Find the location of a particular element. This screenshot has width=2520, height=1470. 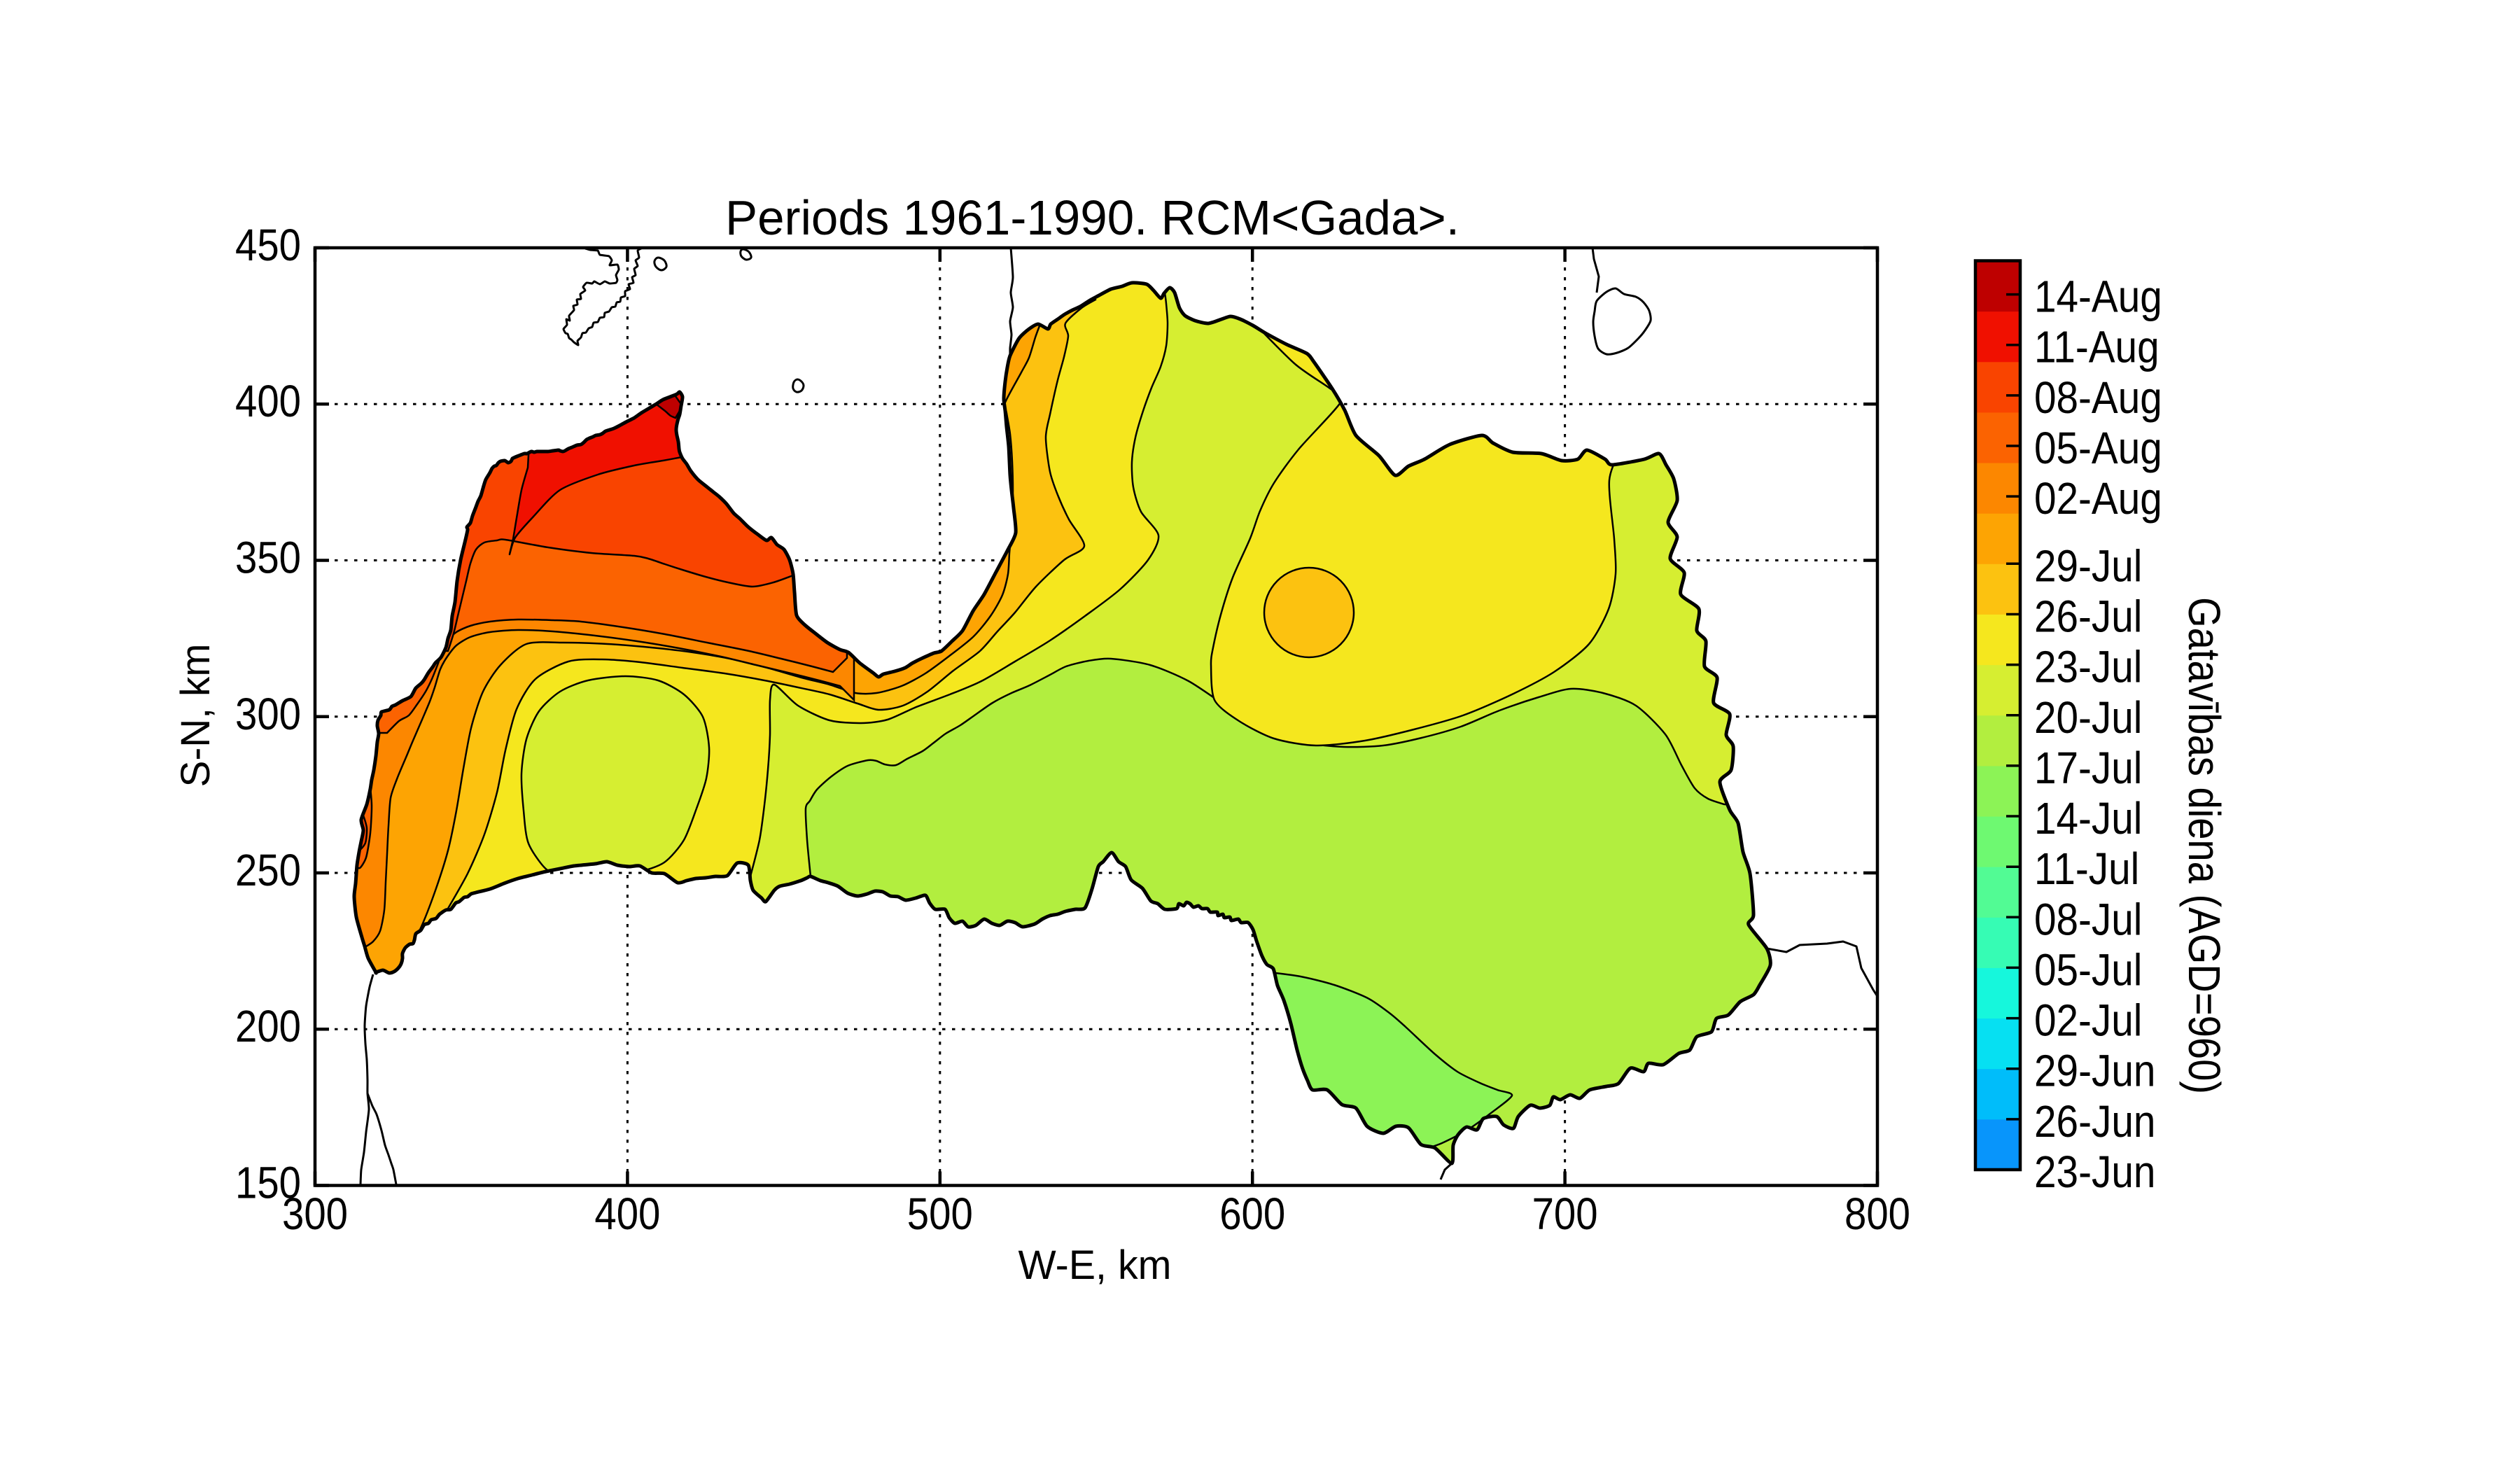

svg-text: 29-Jun is located at coordinates (2094, 1071).